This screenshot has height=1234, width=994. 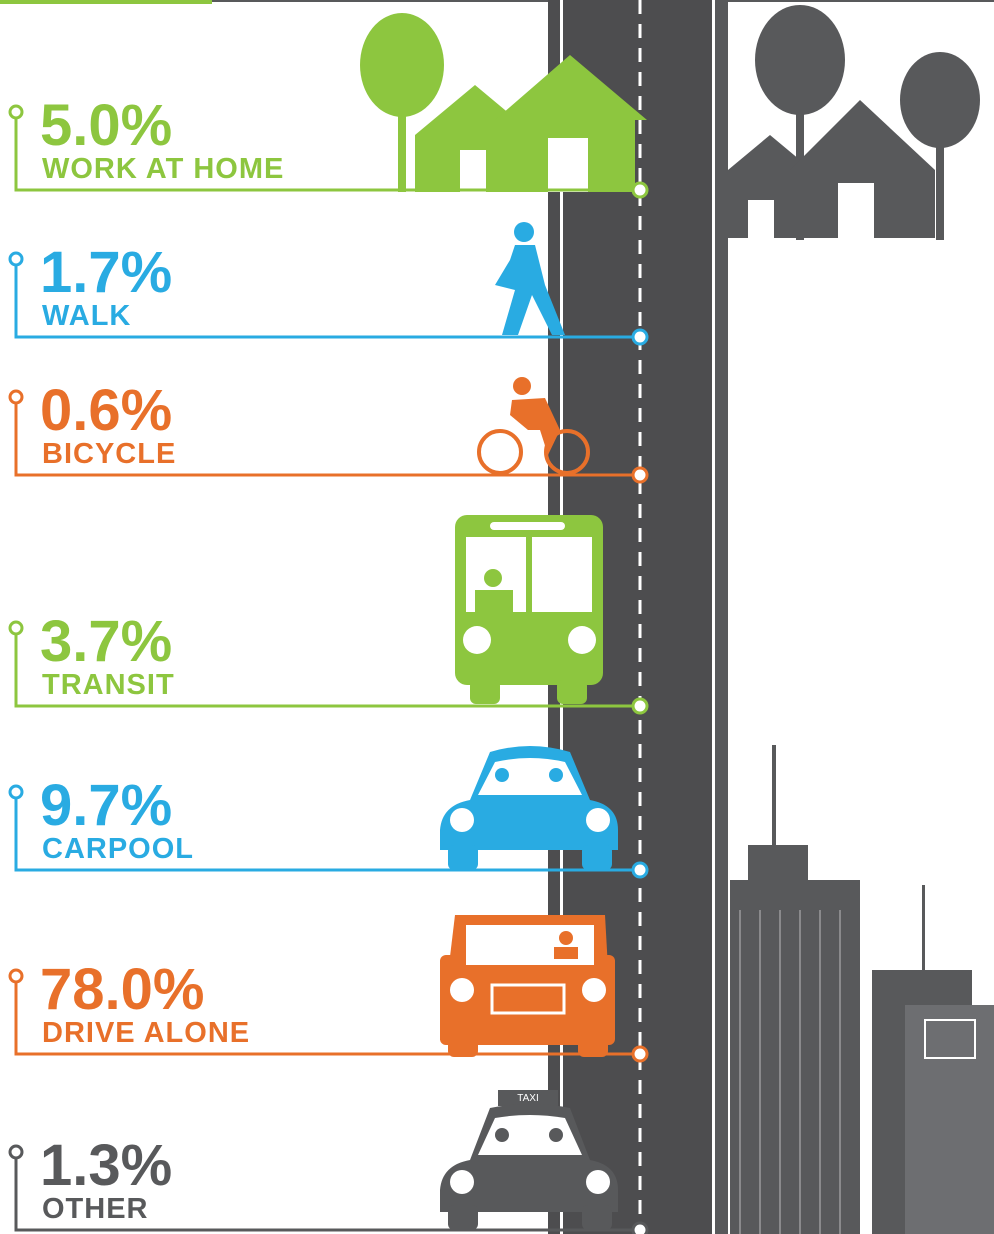 I want to click on top-accent, so click(x=106, y=2).